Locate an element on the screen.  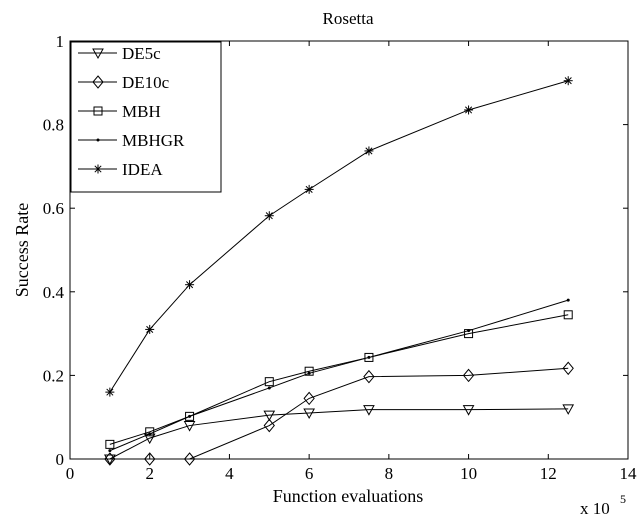
x-axis-label: Function evaluations is located at coordinates (348, 496).